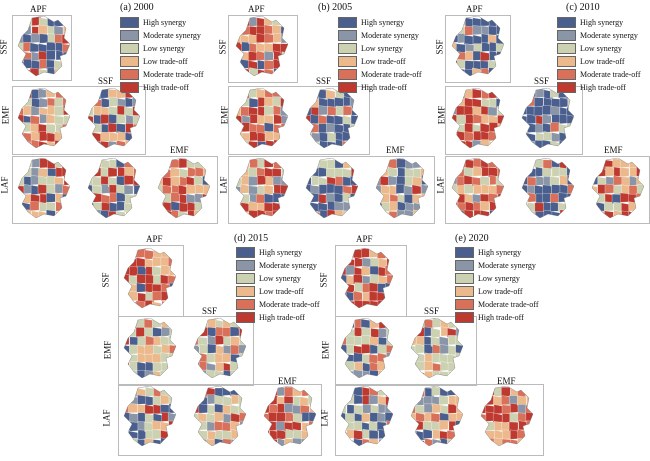  What do you see at coordinates (583, 7) in the screenshot?
I see `panel-title: (c) 2010` at bounding box center [583, 7].